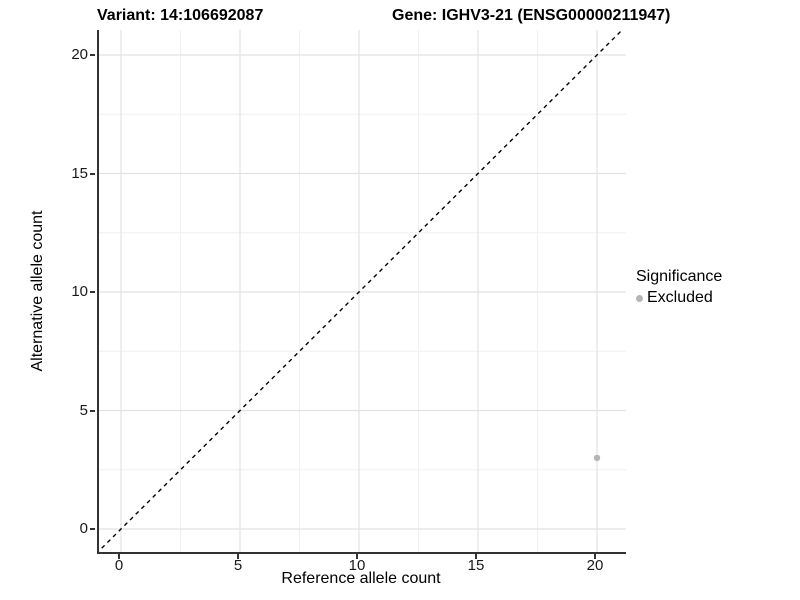 The height and width of the screenshot is (600, 800). What do you see at coordinates (83, 528) in the screenshot?
I see `y-tick-label: 0` at bounding box center [83, 528].